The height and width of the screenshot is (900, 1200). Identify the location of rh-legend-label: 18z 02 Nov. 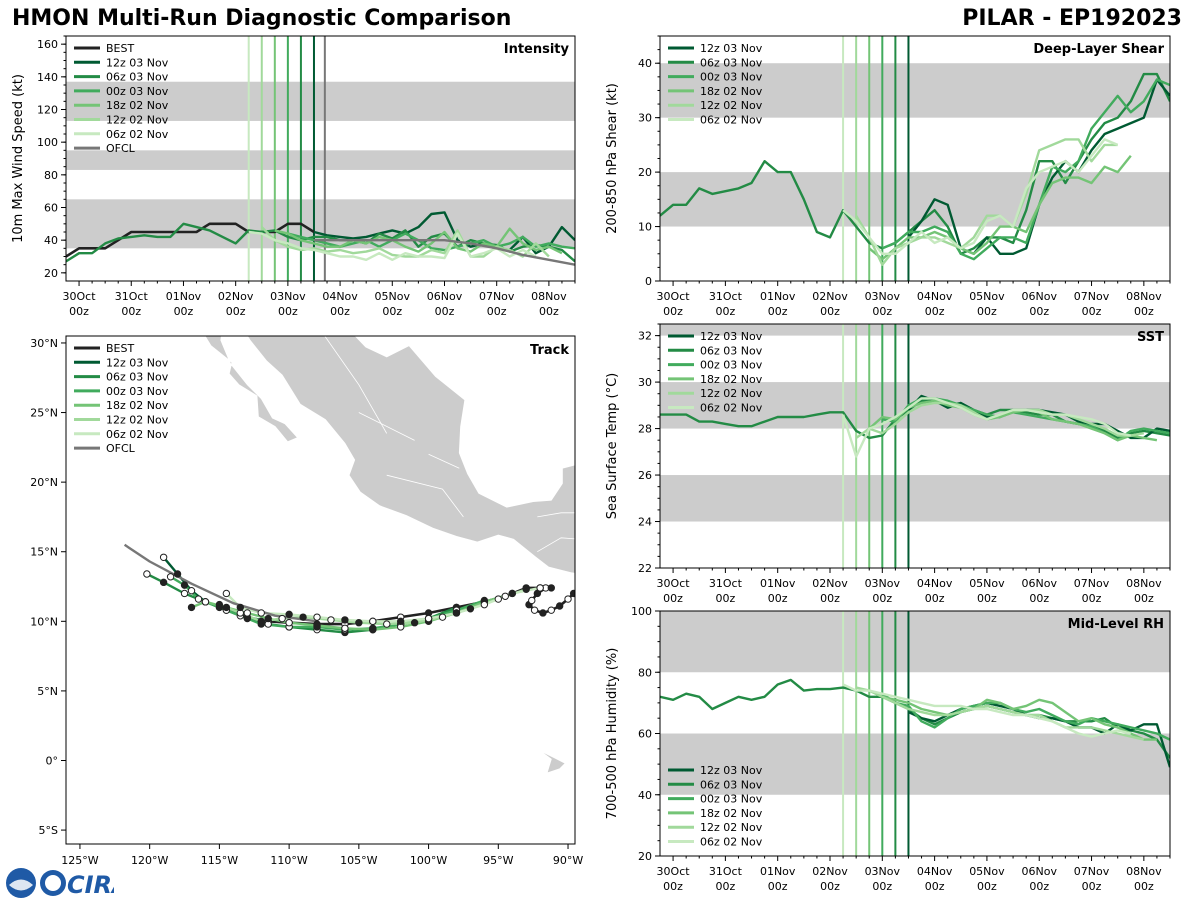
(731, 813).